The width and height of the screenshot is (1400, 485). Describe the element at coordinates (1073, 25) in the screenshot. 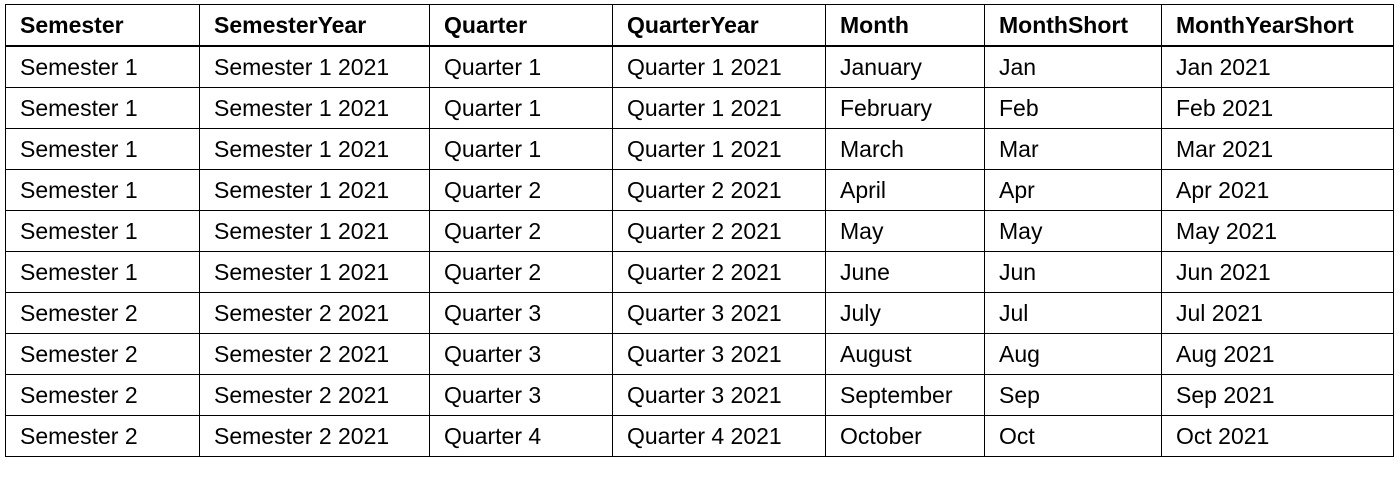

I see `header-month-short: MonthShort` at that location.